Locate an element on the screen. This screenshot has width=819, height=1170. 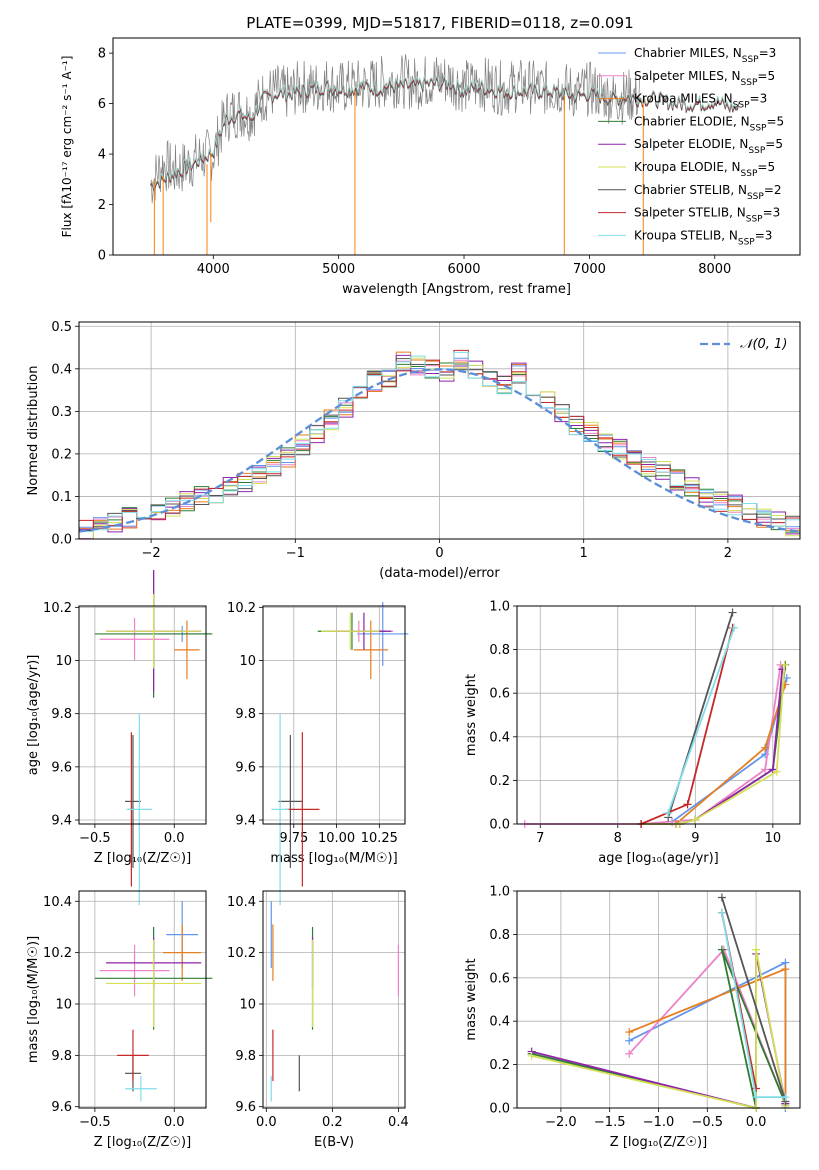
point-marker-kroupa_miles is located at coordinates (765, 747).